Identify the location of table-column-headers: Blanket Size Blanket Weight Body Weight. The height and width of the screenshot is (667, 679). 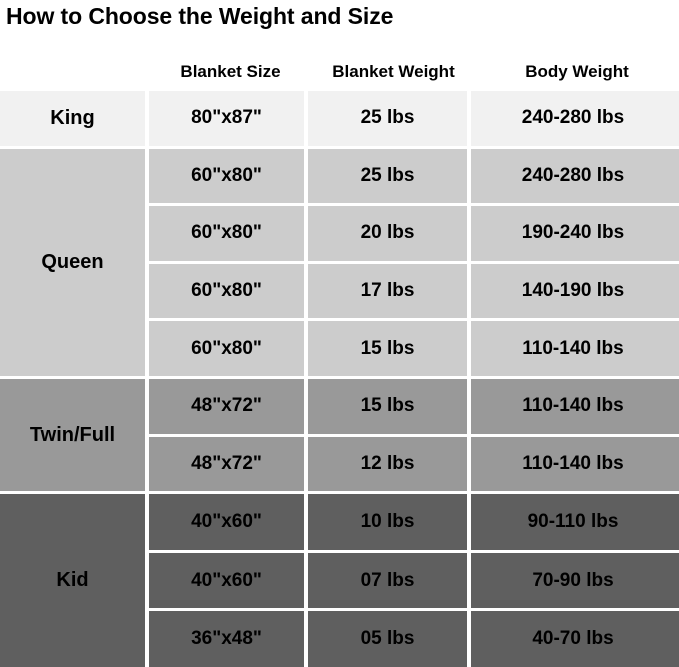
(339, 72).